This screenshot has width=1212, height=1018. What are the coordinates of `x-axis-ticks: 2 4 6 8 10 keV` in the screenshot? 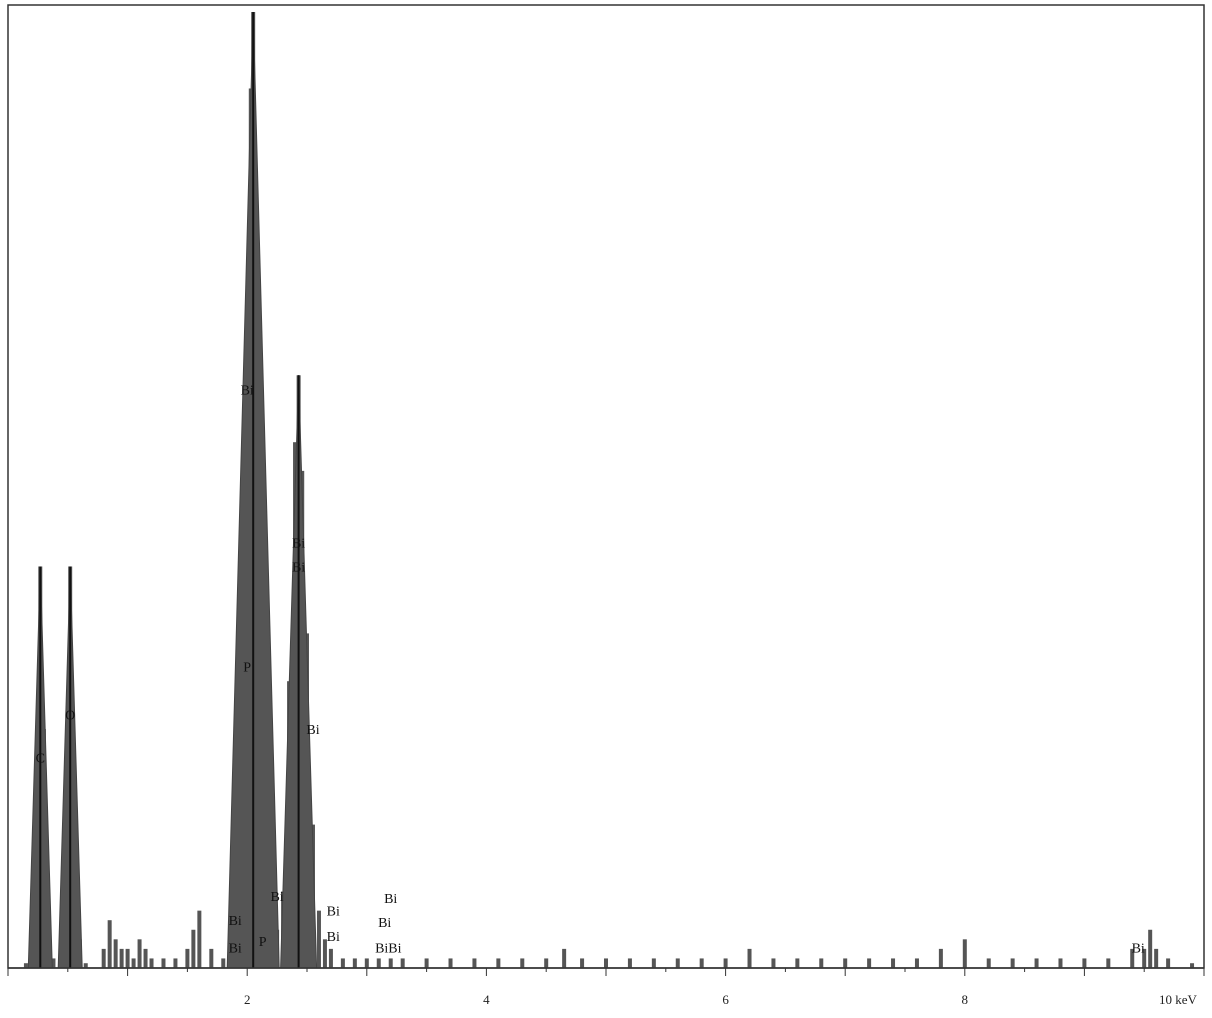 It's located at (606, 987).